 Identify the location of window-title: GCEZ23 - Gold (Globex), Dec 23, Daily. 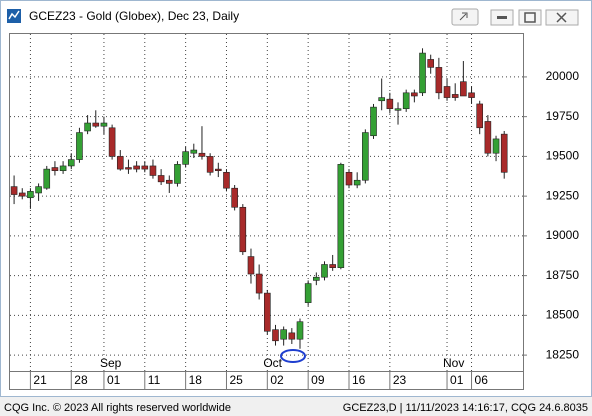
(134, 16).